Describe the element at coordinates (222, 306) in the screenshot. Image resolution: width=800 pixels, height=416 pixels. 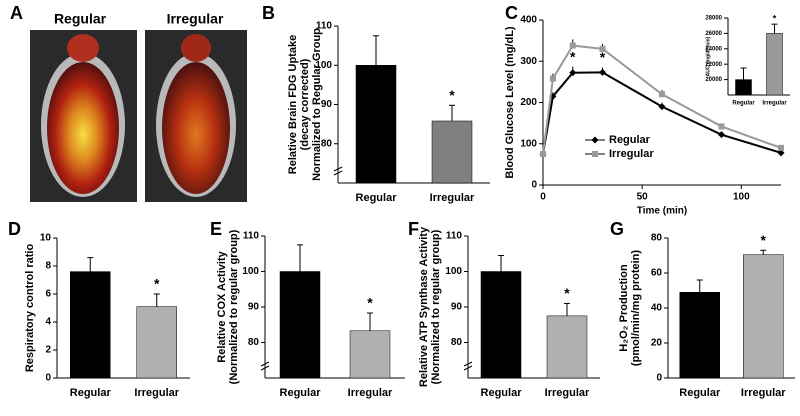
I see `y-axis-label: Relative COX Activity` at that location.